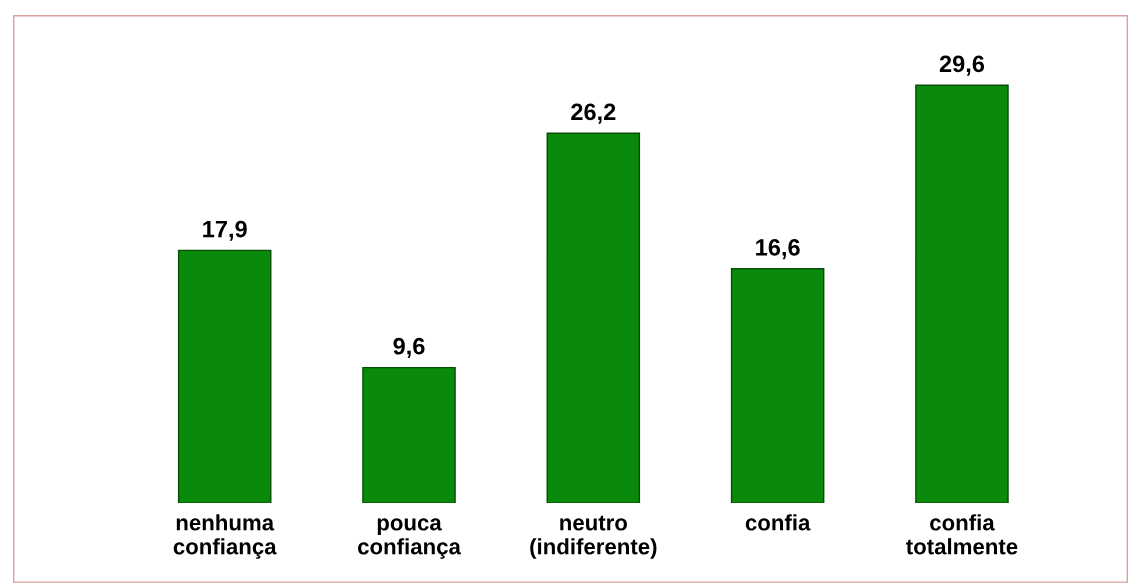  I want to click on x-tick-label: neutro (indiferente), so click(593, 537).